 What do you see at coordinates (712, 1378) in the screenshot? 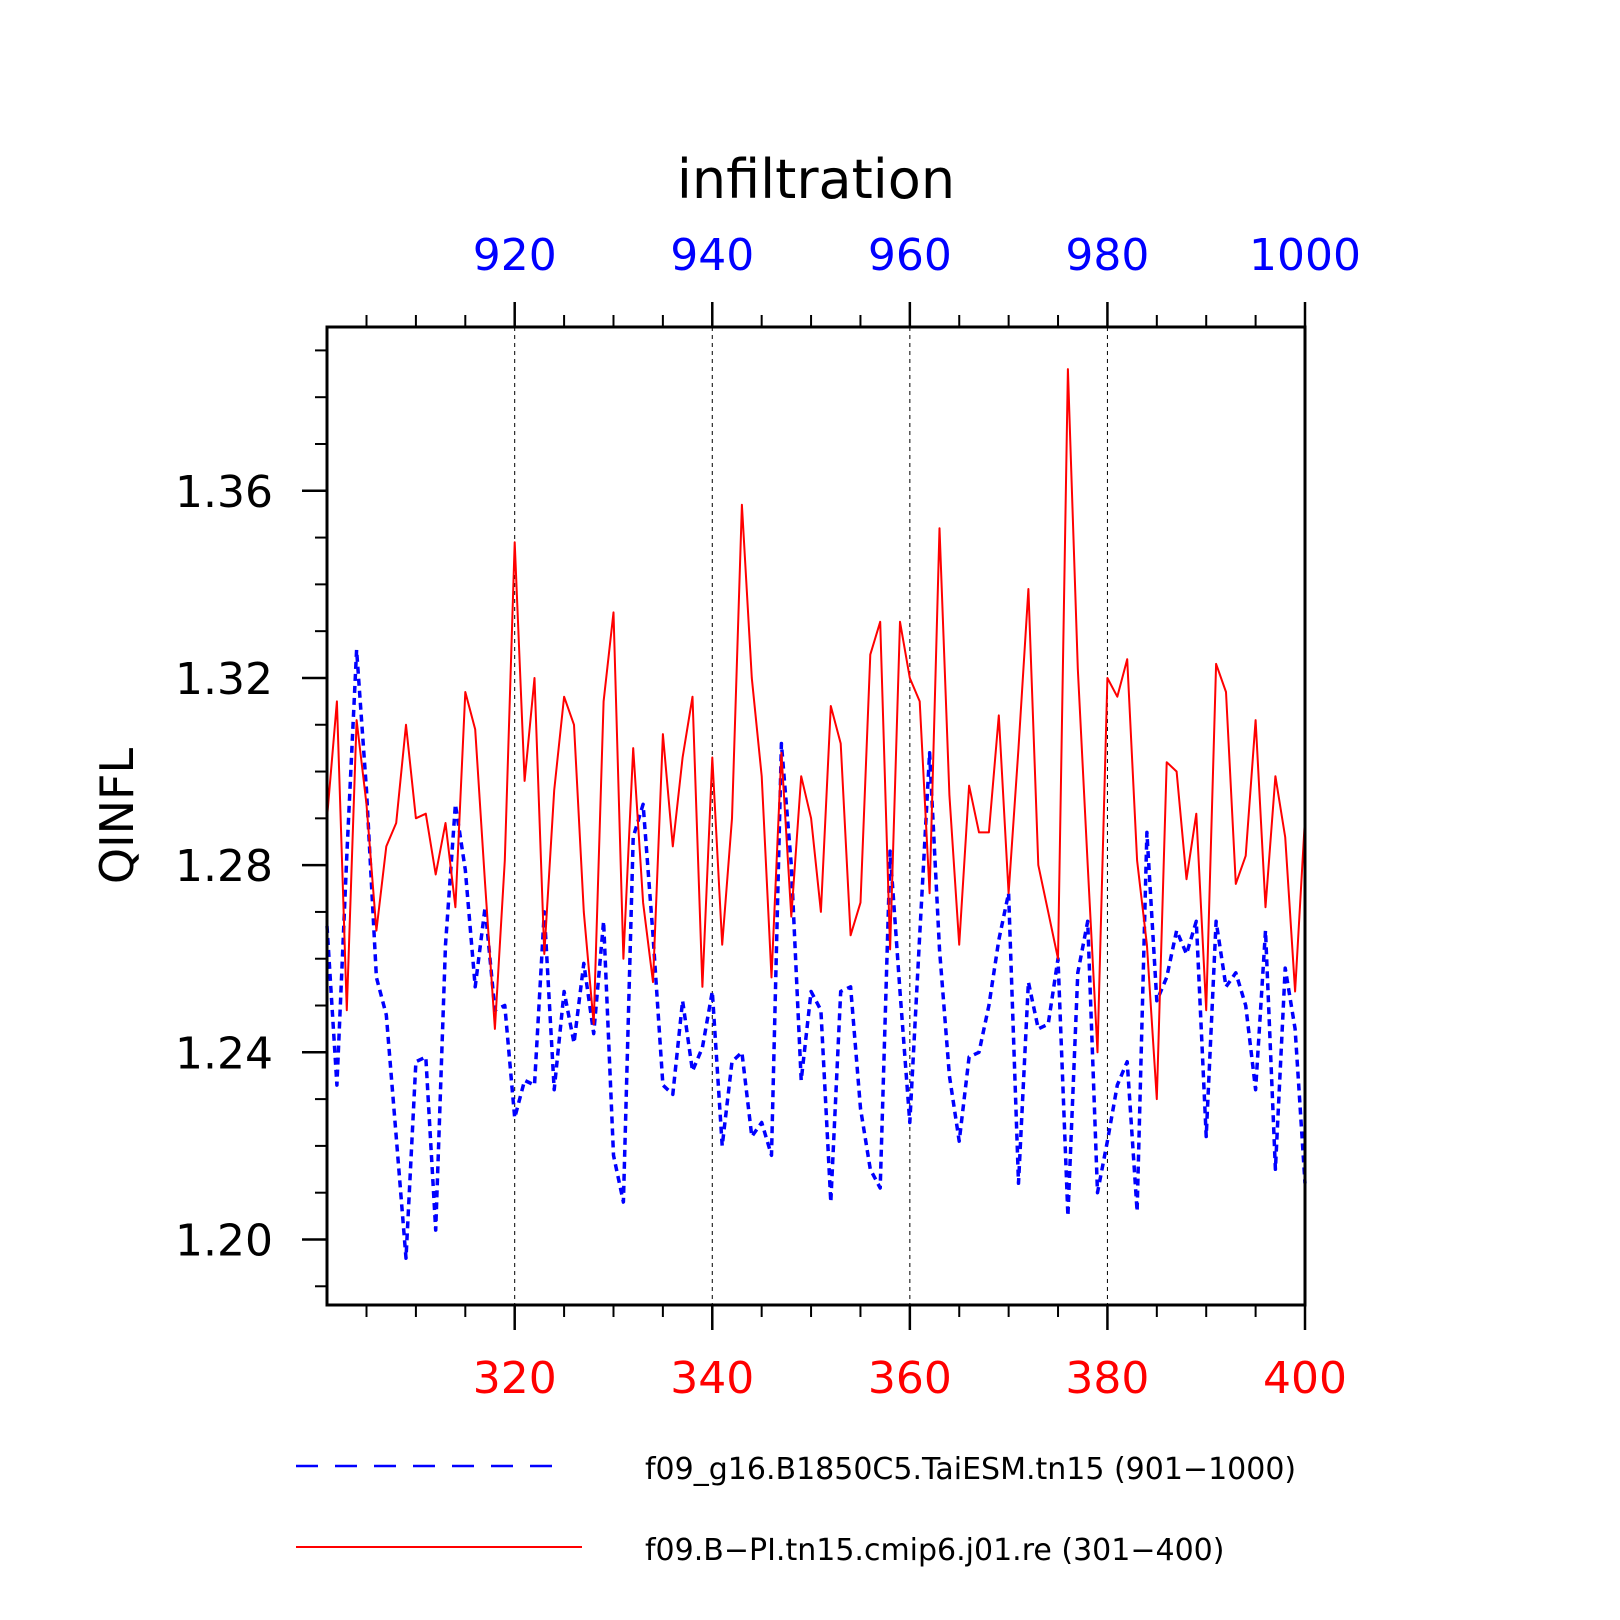
I see `x-bottom-tick-label: 340` at bounding box center [712, 1378].